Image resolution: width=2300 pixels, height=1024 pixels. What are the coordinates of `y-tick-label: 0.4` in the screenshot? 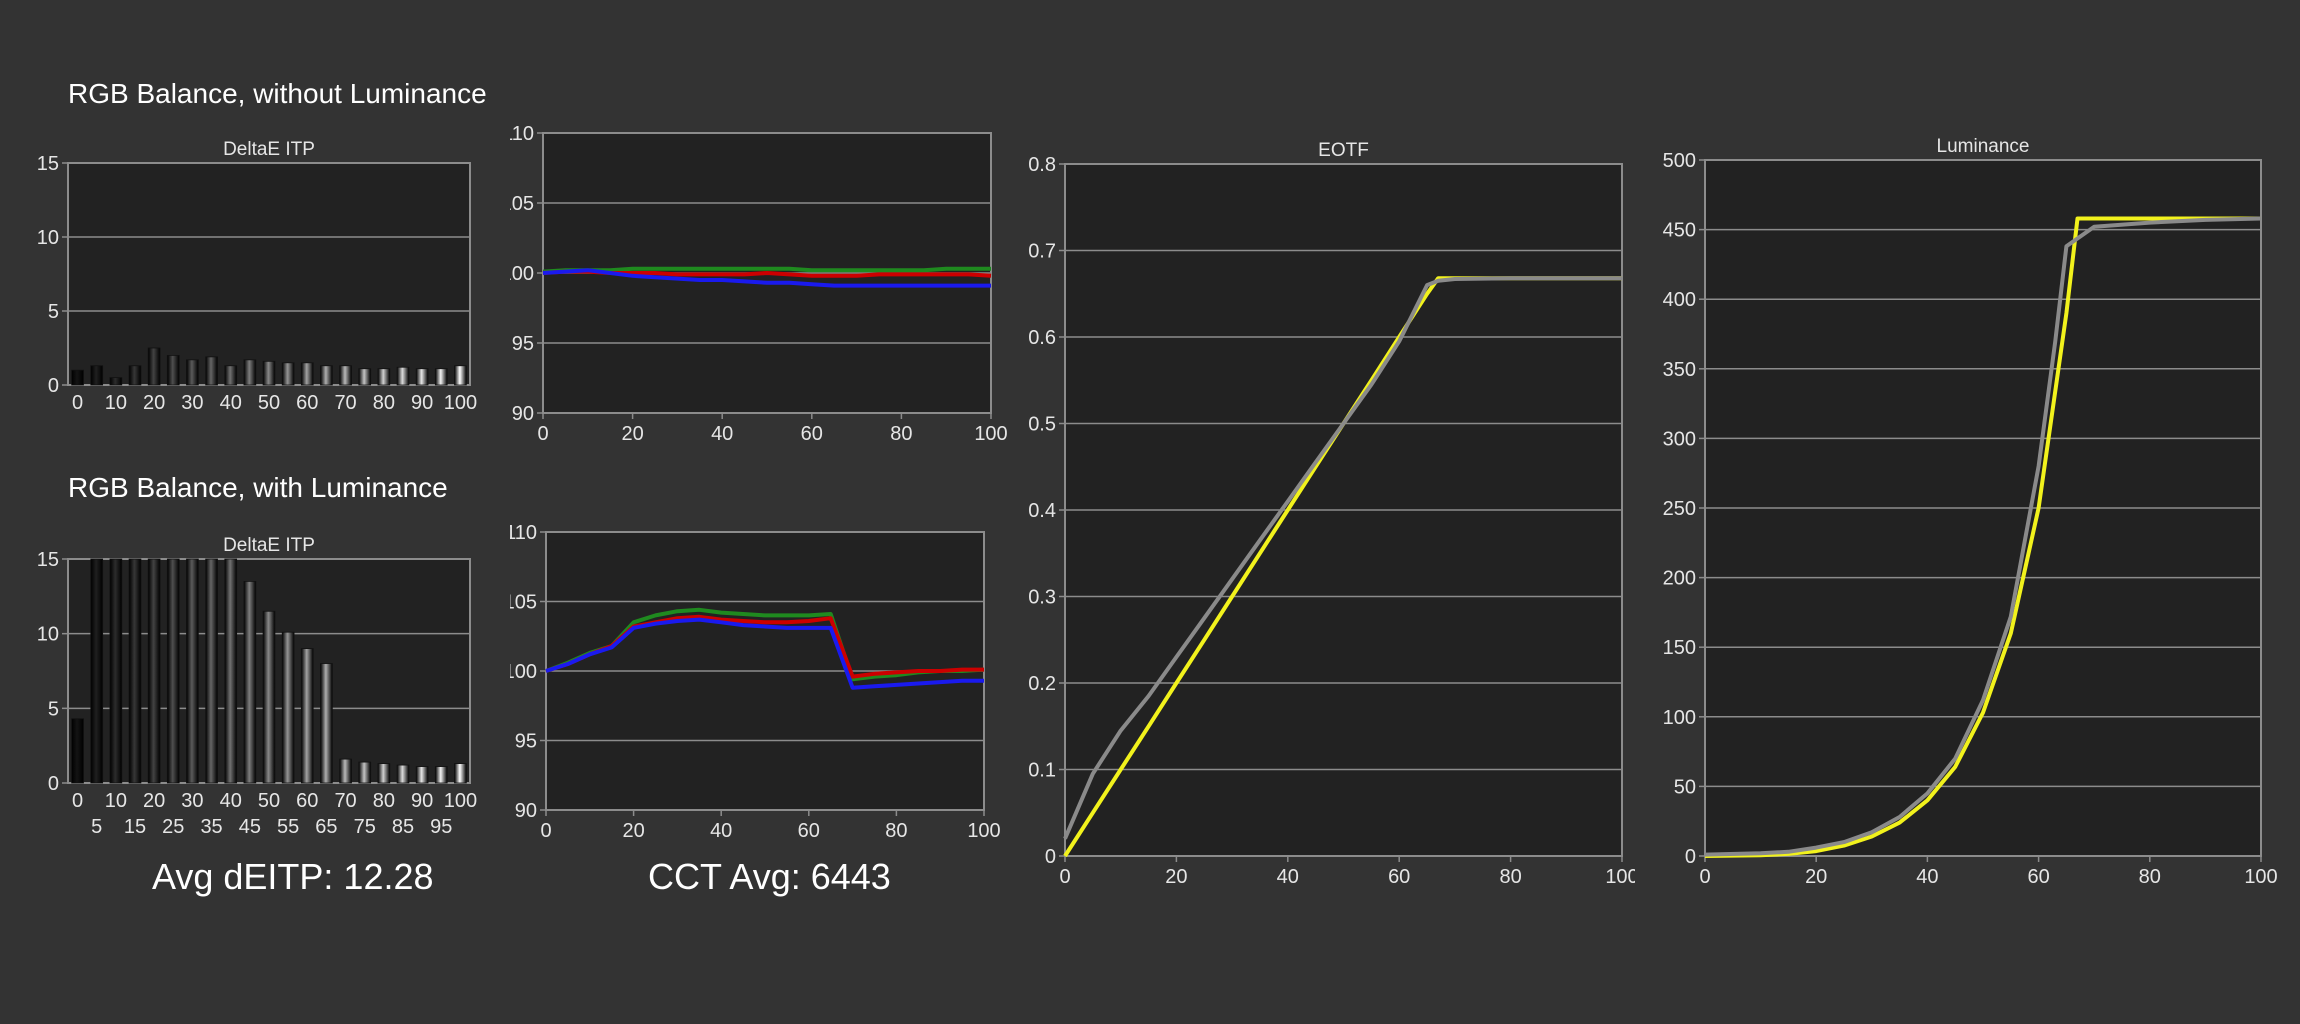 It's located at (1042, 511).